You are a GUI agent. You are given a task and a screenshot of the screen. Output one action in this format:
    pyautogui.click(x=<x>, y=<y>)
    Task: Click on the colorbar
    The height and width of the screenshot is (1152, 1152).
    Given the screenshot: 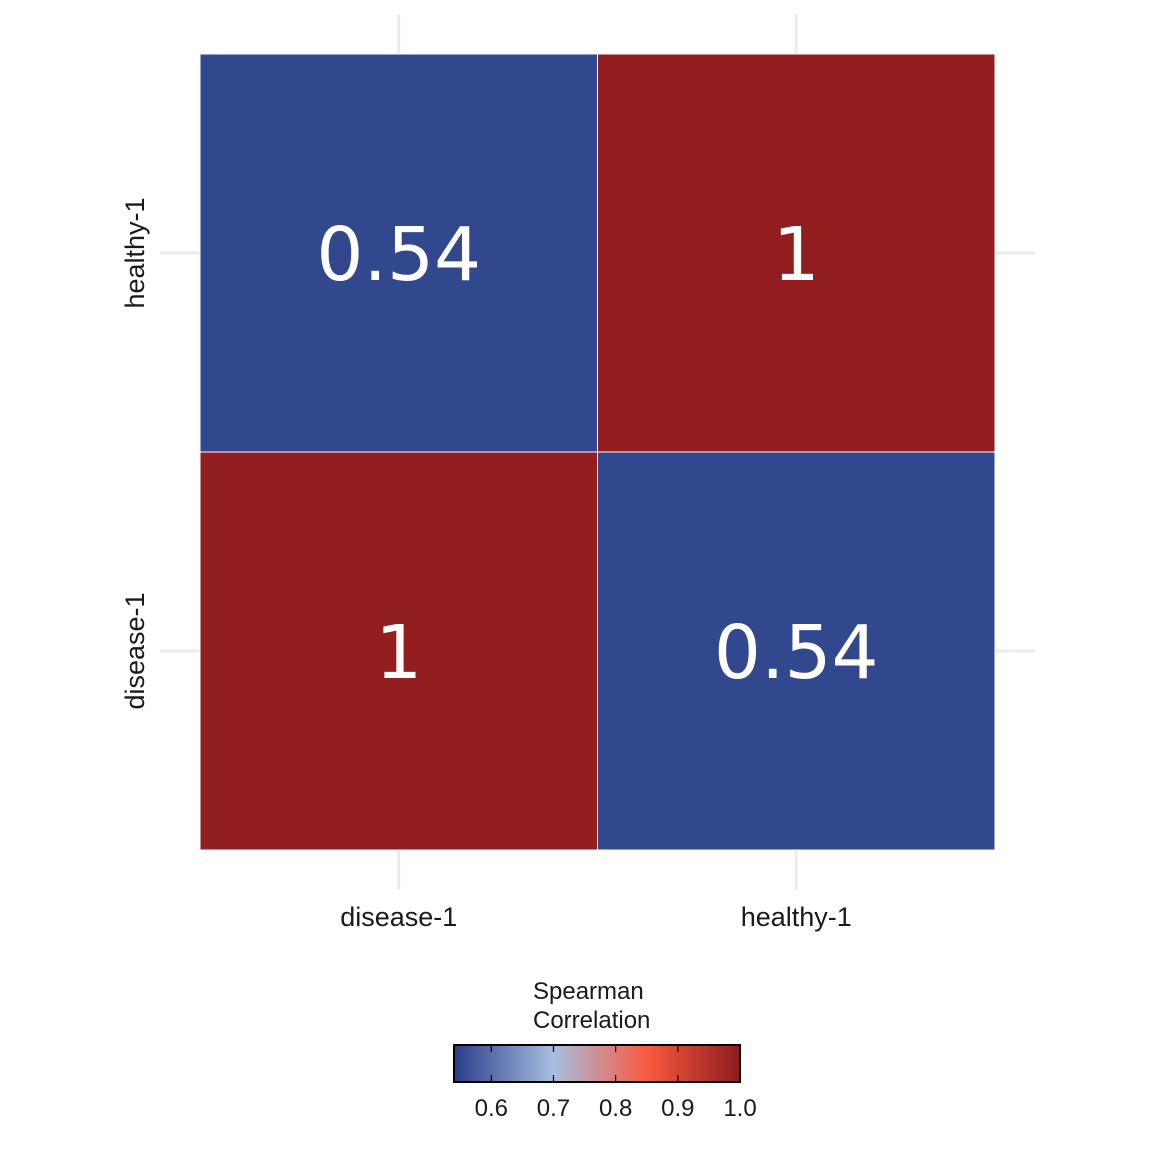 What is the action you would take?
    pyautogui.click(x=597, y=1063)
    